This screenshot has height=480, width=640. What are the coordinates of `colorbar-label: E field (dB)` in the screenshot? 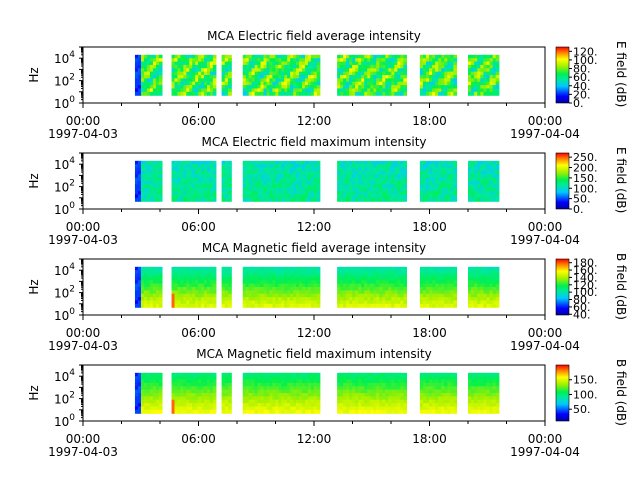 It's located at (621, 180).